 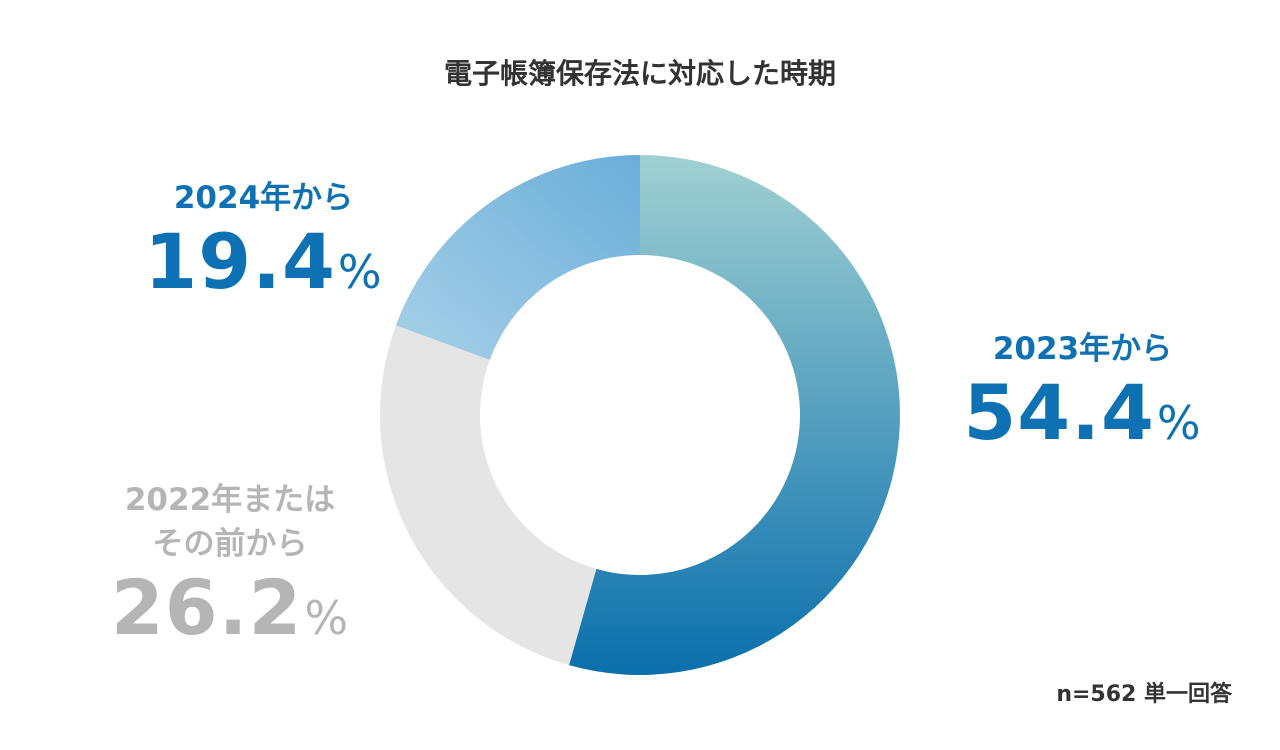 I want to click on slice-value-2023: 54.4%, so click(x=1082, y=418).